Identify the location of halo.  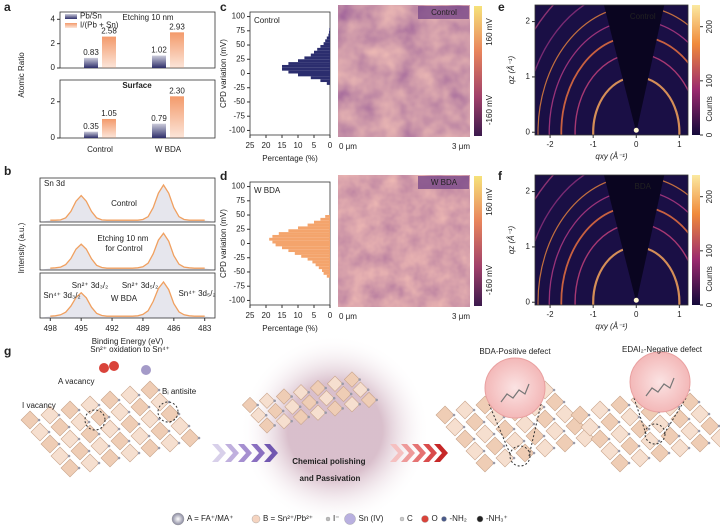
(335, 430).